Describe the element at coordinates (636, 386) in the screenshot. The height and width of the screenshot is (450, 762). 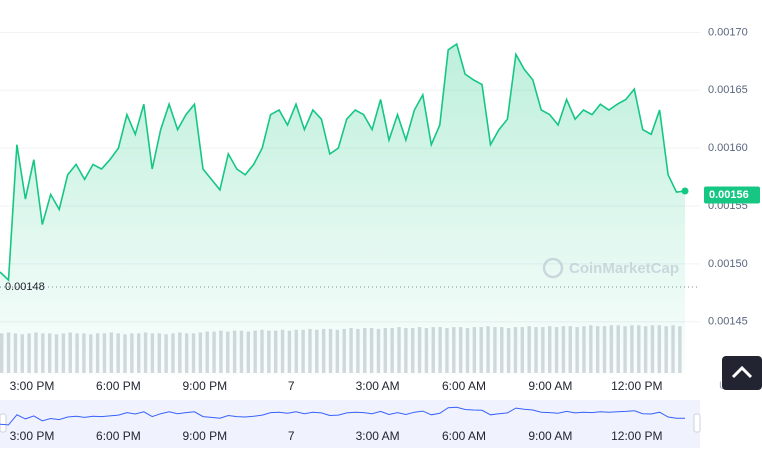
I see `x-tick-label: 12:00 PM` at that location.